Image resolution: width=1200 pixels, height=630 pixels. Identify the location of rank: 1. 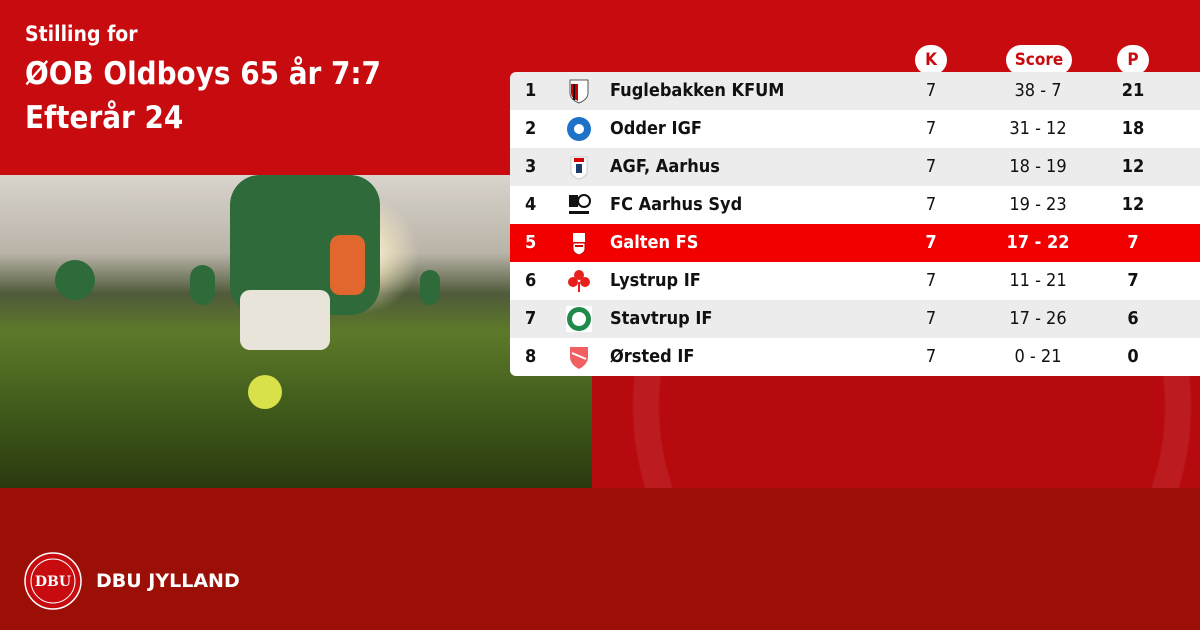
(531, 90).